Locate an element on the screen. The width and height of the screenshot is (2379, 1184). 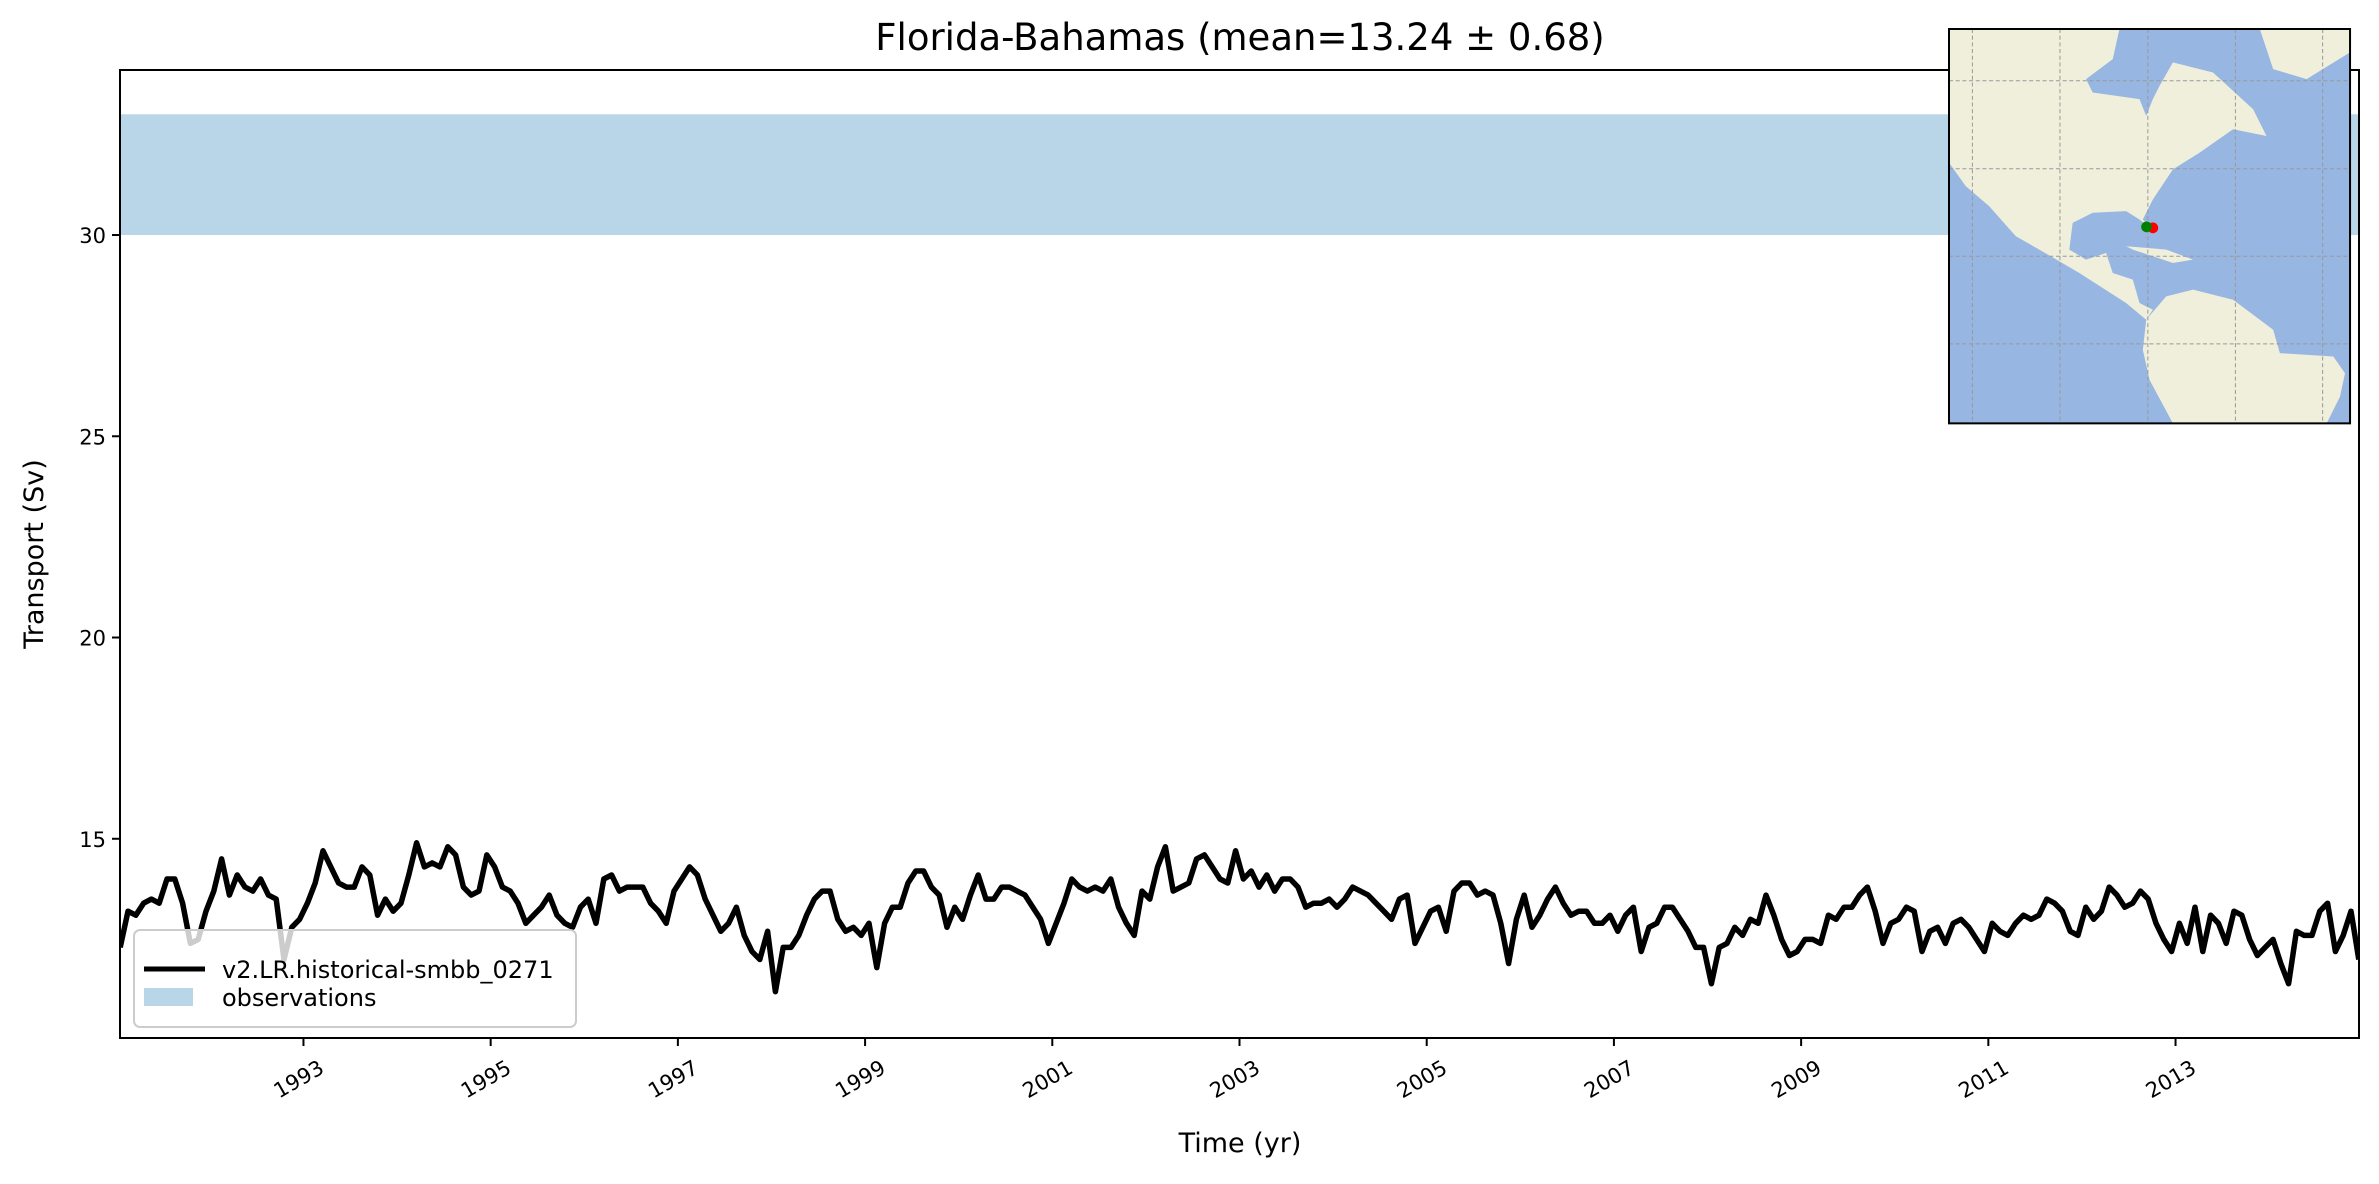
y-axis-label: Transport (Sv) is located at coordinates (34, 554).